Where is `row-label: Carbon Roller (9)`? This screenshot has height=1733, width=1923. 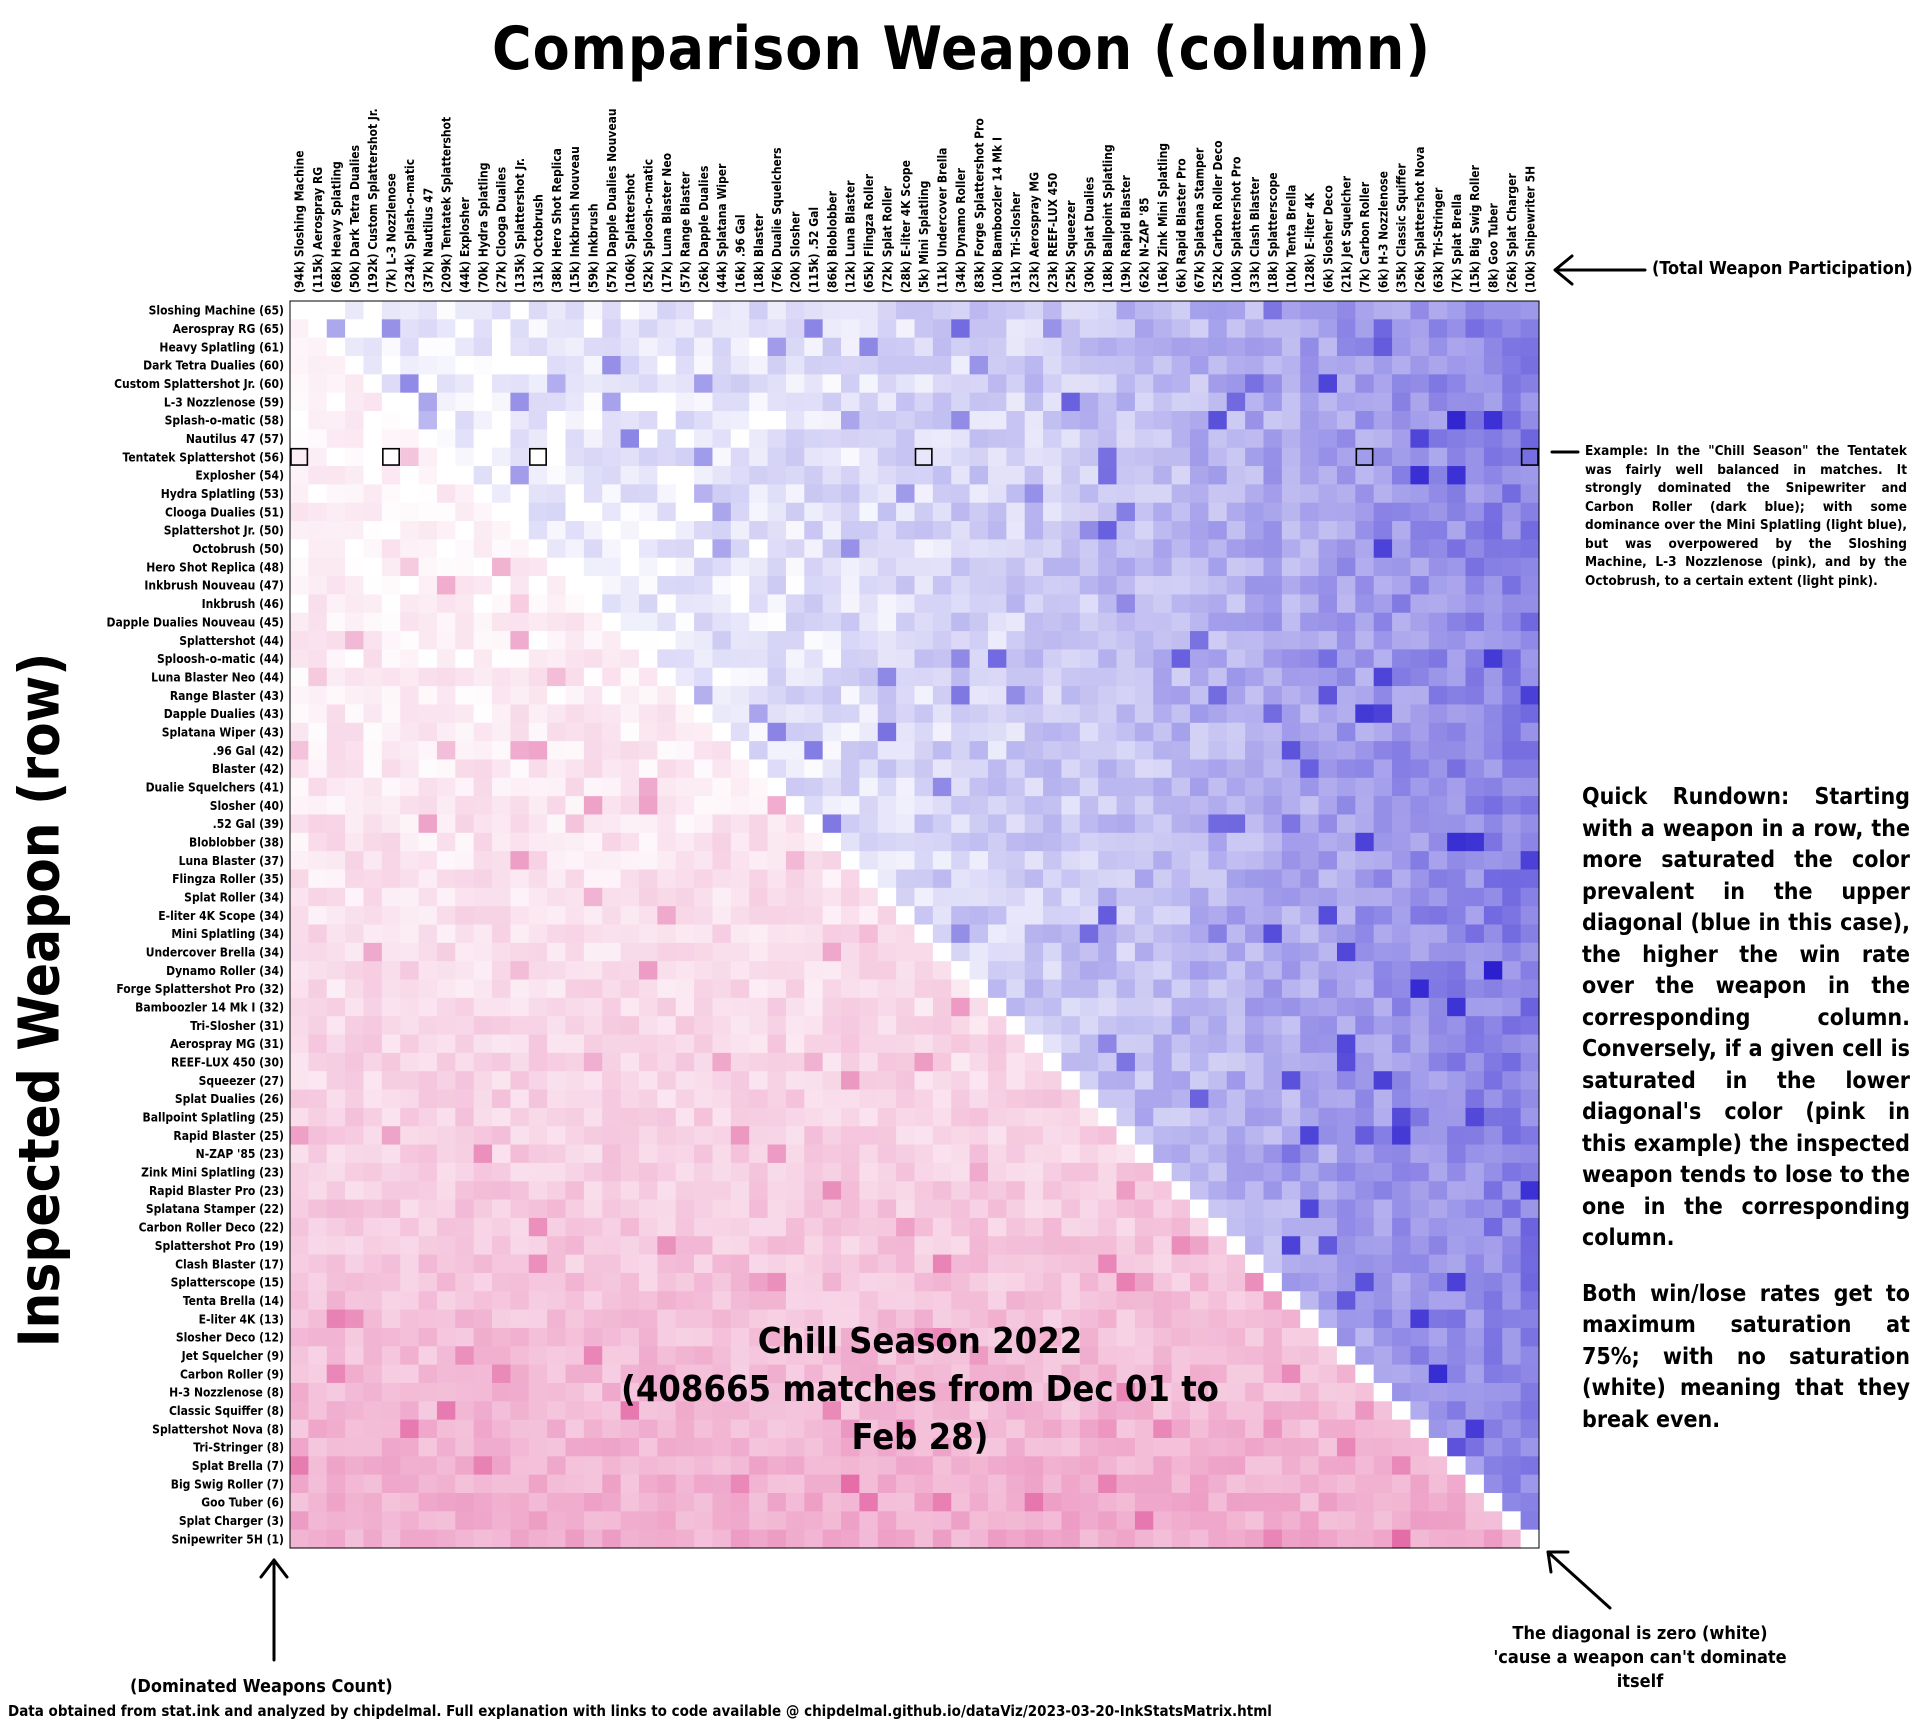 row-label: Carbon Roller (9) is located at coordinates (232, 1374).